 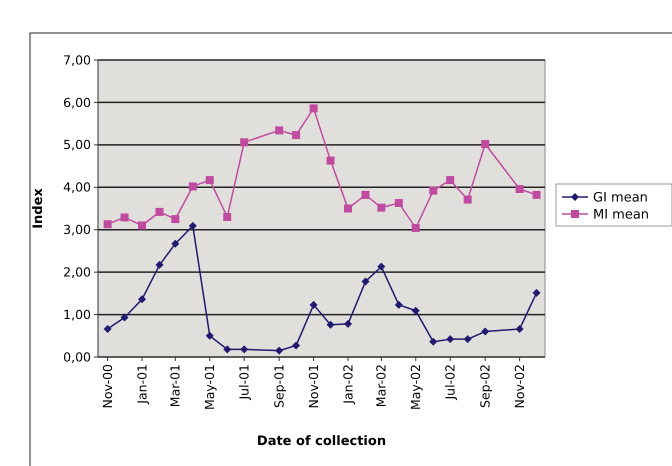 I want to click on y-tick-label: 4,00, so click(x=77, y=187).